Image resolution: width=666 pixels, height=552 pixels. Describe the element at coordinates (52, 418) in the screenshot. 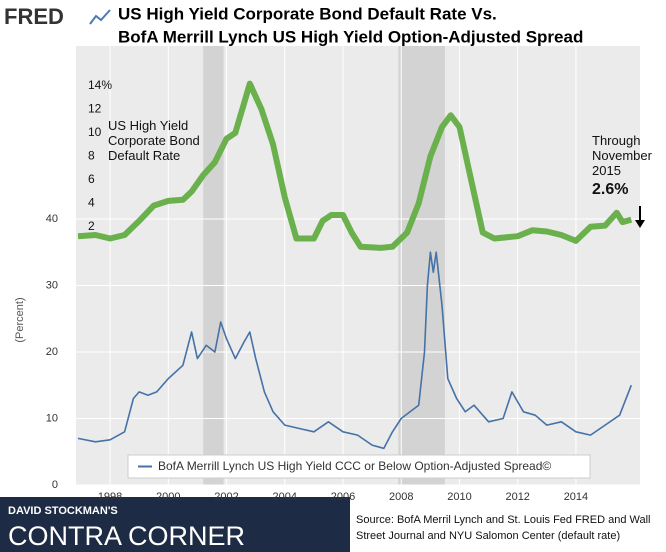

I see `y-tick-label: 10` at that location.